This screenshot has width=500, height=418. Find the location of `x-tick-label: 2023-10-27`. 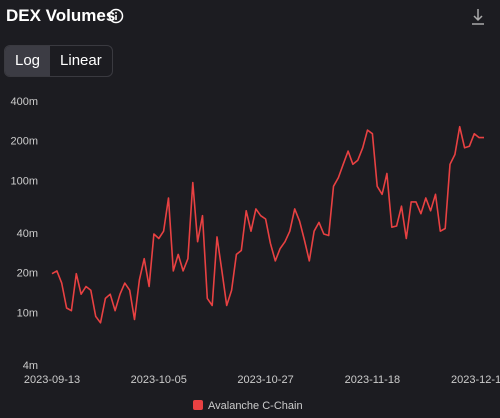

x-tick-label: 2023-10-27 is located at coordinates (265, 380).